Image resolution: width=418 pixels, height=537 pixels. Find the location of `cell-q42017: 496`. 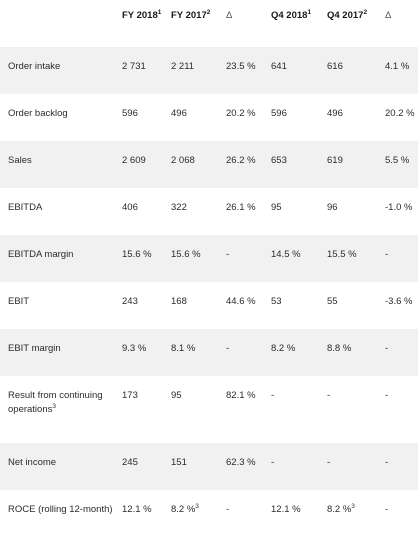

cell-q42017: 496 is located at coordinates (335, 113).